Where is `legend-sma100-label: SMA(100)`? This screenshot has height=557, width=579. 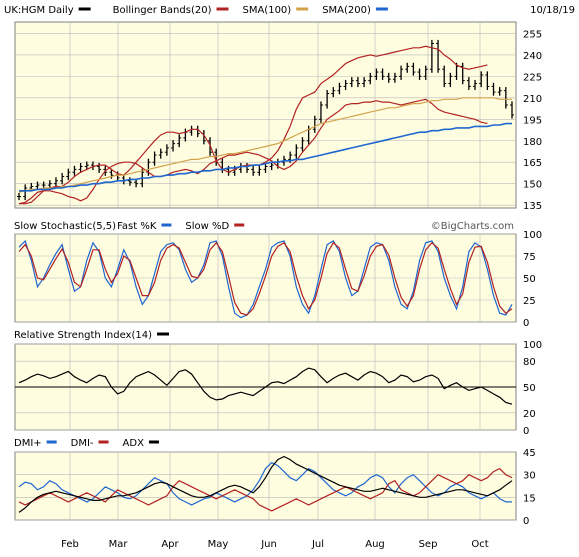
legend-sma100-label: SMA(100) is located at coordinates (266, 10).